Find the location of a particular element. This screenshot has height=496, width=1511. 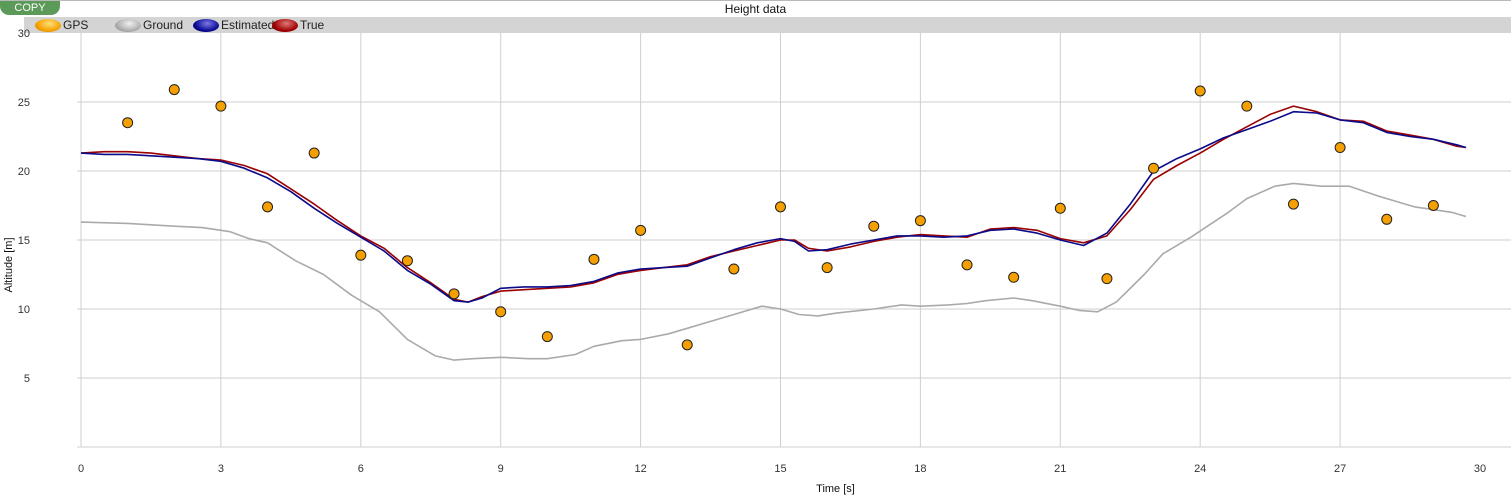

y-tick-label: 25 is located at coordinates (24, 103).